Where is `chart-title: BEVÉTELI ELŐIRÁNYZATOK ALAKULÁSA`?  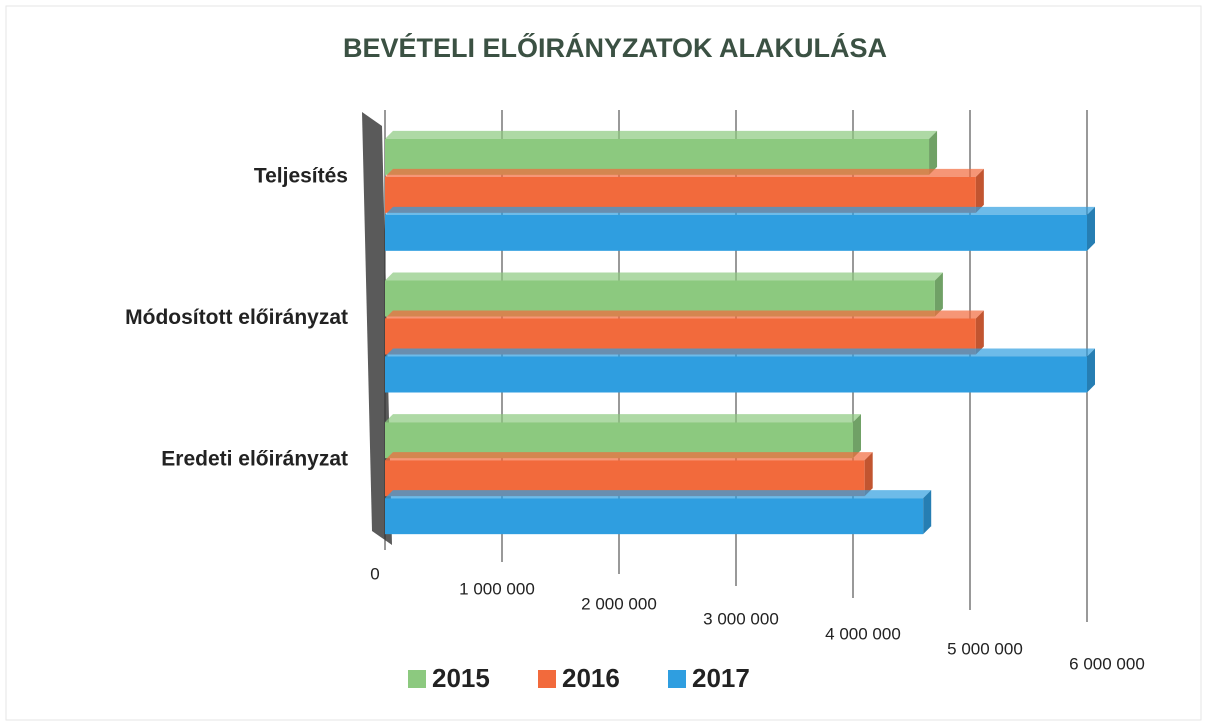 chart-title: BEVÉTELI ELŐIRÁNYZATOK ALAKULÁSA is located at coordinates (615, 47).